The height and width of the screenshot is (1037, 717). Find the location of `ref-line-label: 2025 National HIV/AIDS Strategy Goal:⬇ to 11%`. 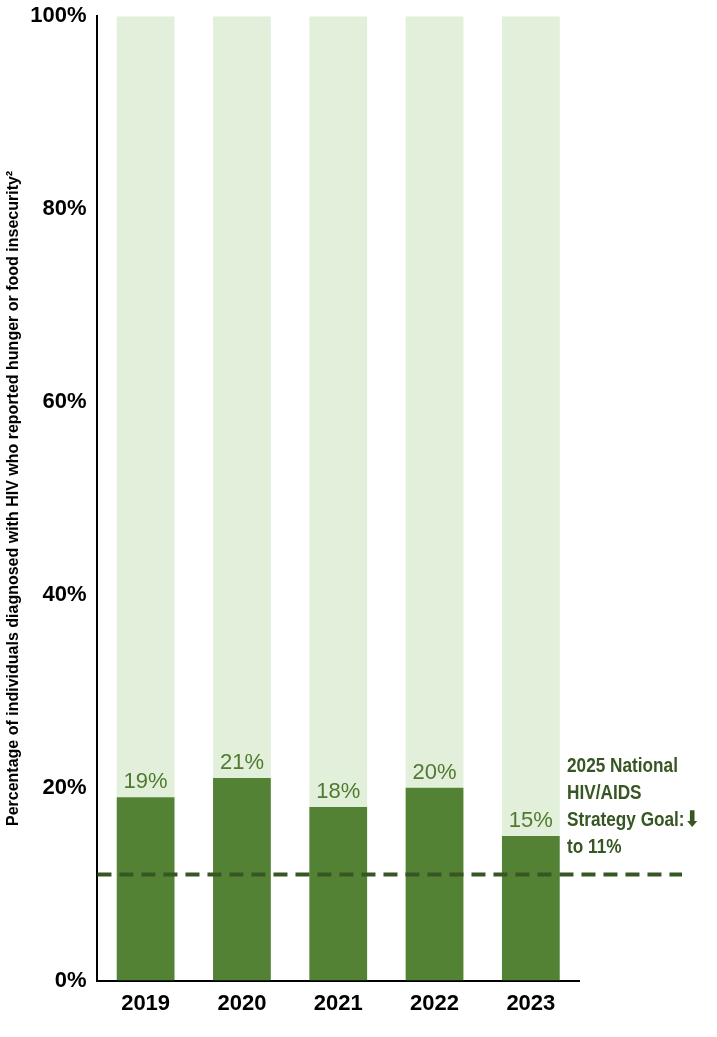

ref-line-label: 2025 National HIV/AIDS Strategy Goal:⬇ to 11% is located at coordinates (633, 804).